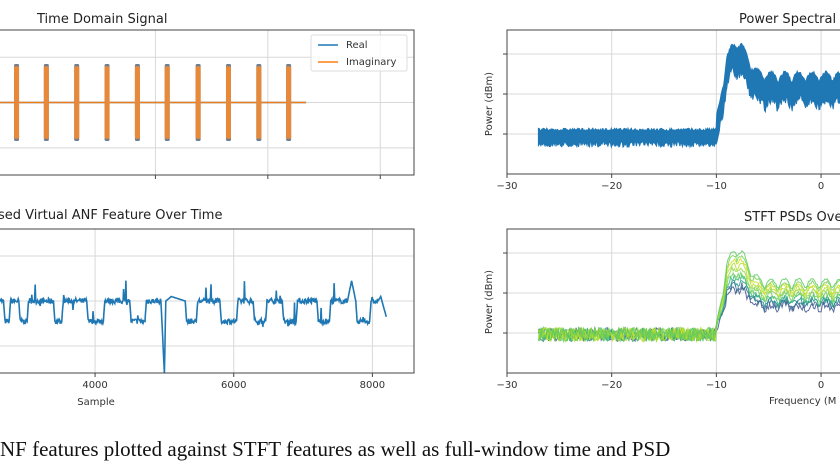 This screenshot has height=473, width=840. I want to click on stft-ylabel: Power (dBm), so click(489, 302).